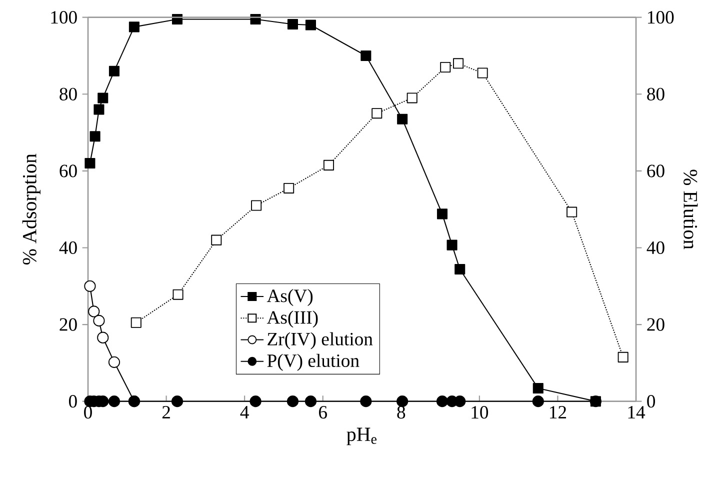 The width and height of the screenshot is (712, 480). Describe the element at coordinates (289, 297) in the screenshot. I see `legend-label: As(V)` at that location.